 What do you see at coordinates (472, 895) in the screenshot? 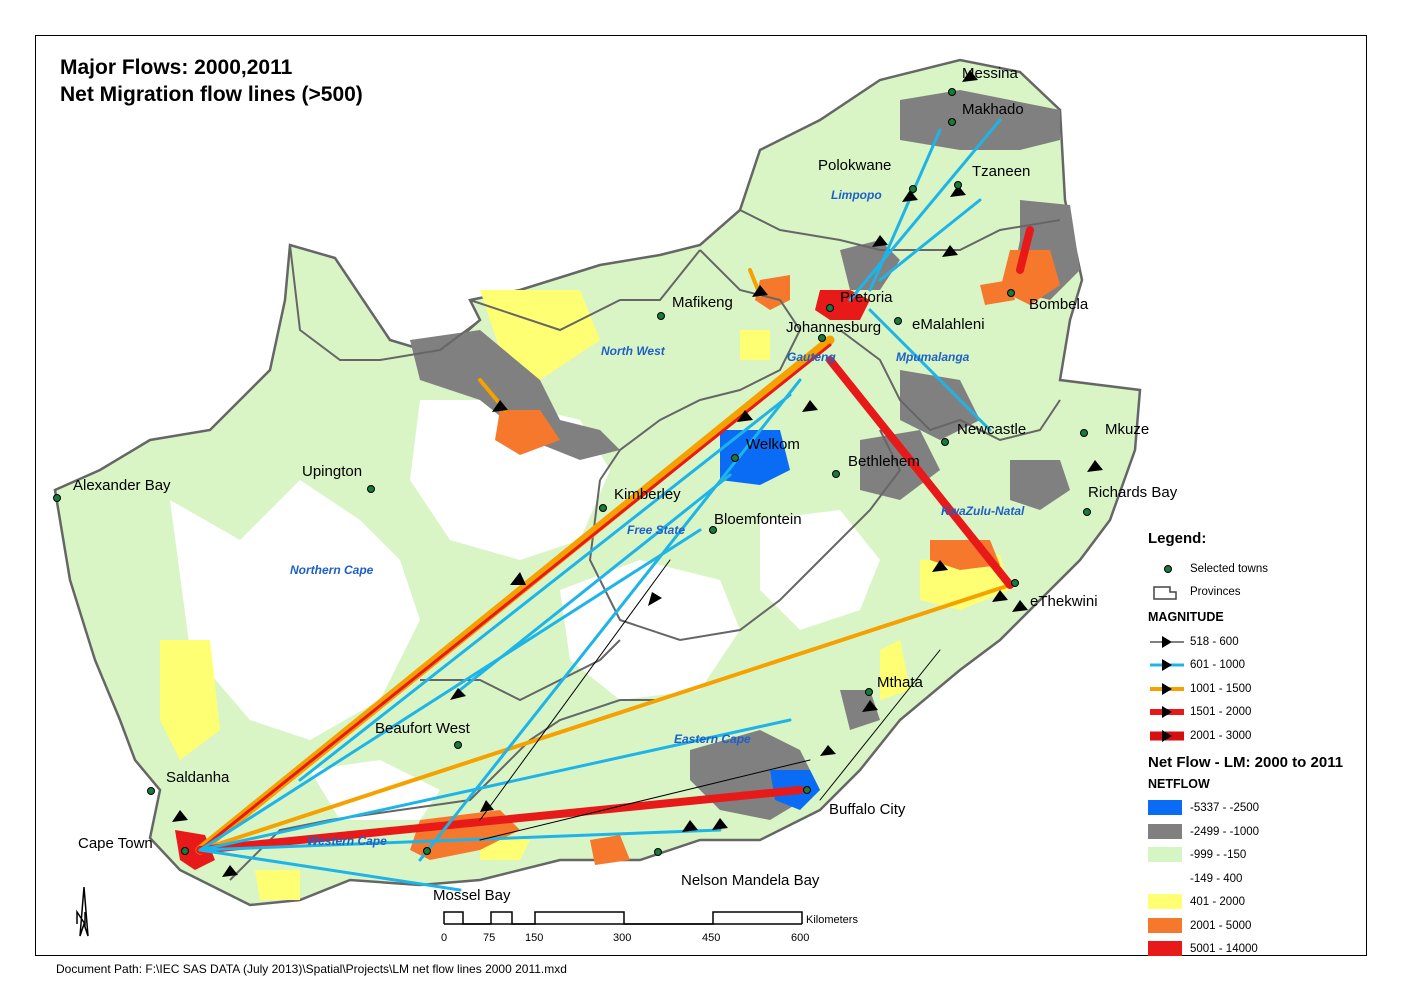
I see `town-label: Mossel Bay` at bounding box center [472, 895].